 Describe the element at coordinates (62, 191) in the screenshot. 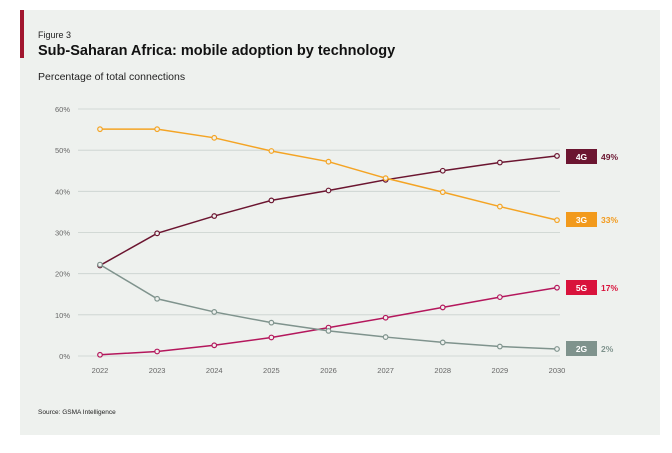

I see `y-tick-label: 40%` at that location.